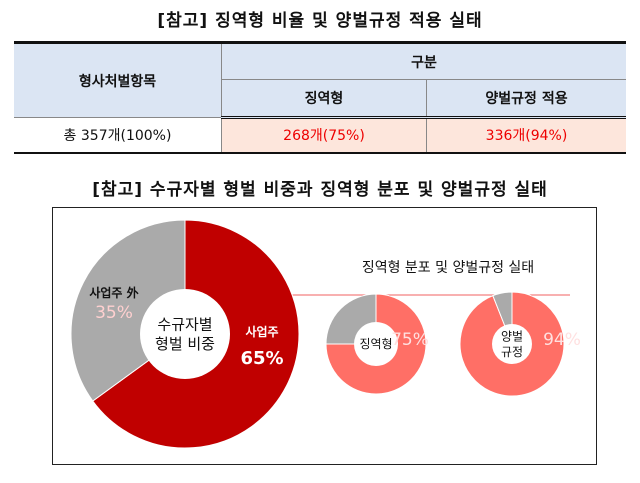 The height and width of the screenshot is (483, 640). Describe the element at coordinates (184, 325) in the screenshot. I see `donut-0-center-label: 수규자별` at that location.